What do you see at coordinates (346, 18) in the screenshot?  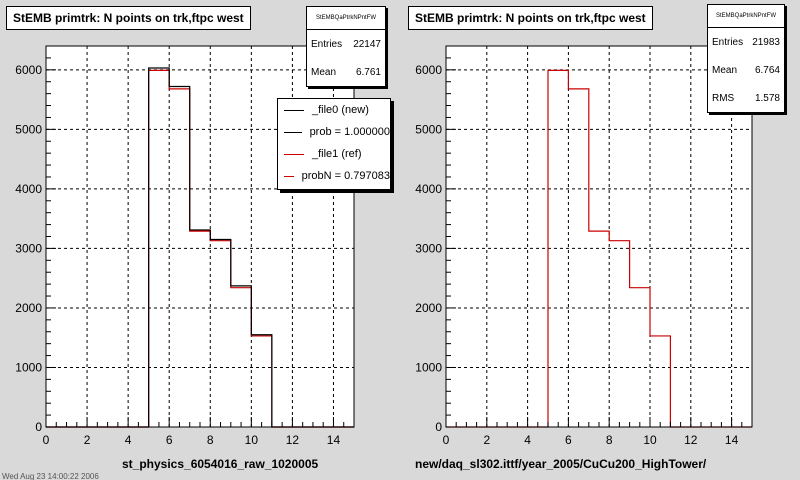 I see `left-stats-name: StEMBQaPtrkNPntFW` at bounding box center [346, 18].